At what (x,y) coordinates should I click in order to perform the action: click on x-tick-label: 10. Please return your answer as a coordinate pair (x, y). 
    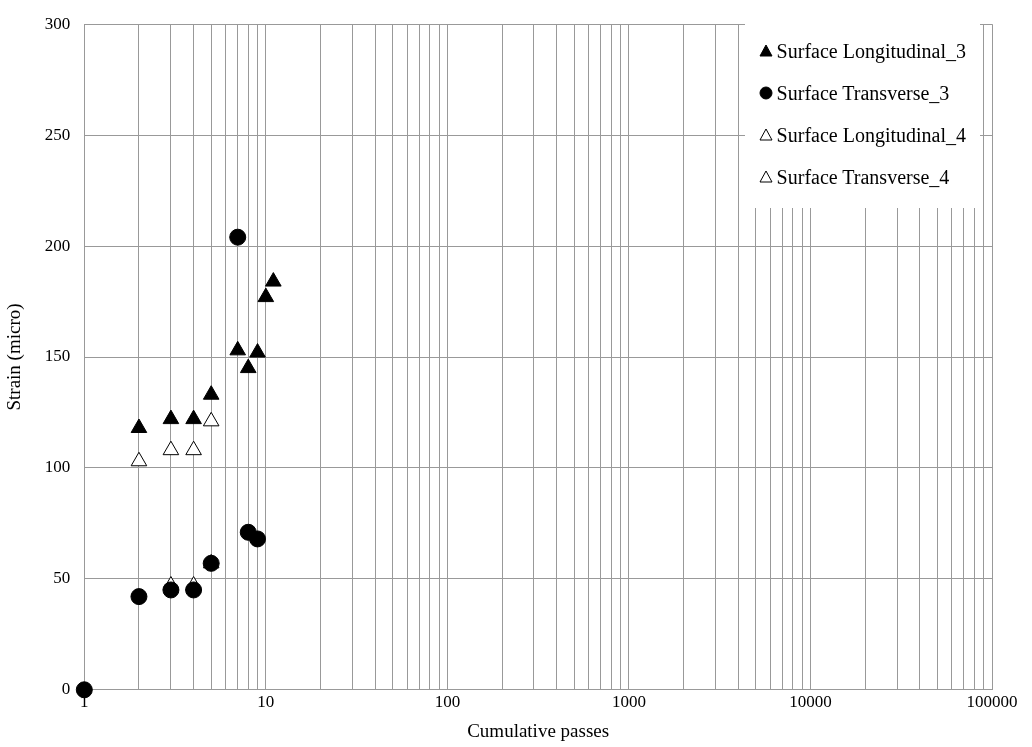
    Looking at the image, I should click on (266, 702).